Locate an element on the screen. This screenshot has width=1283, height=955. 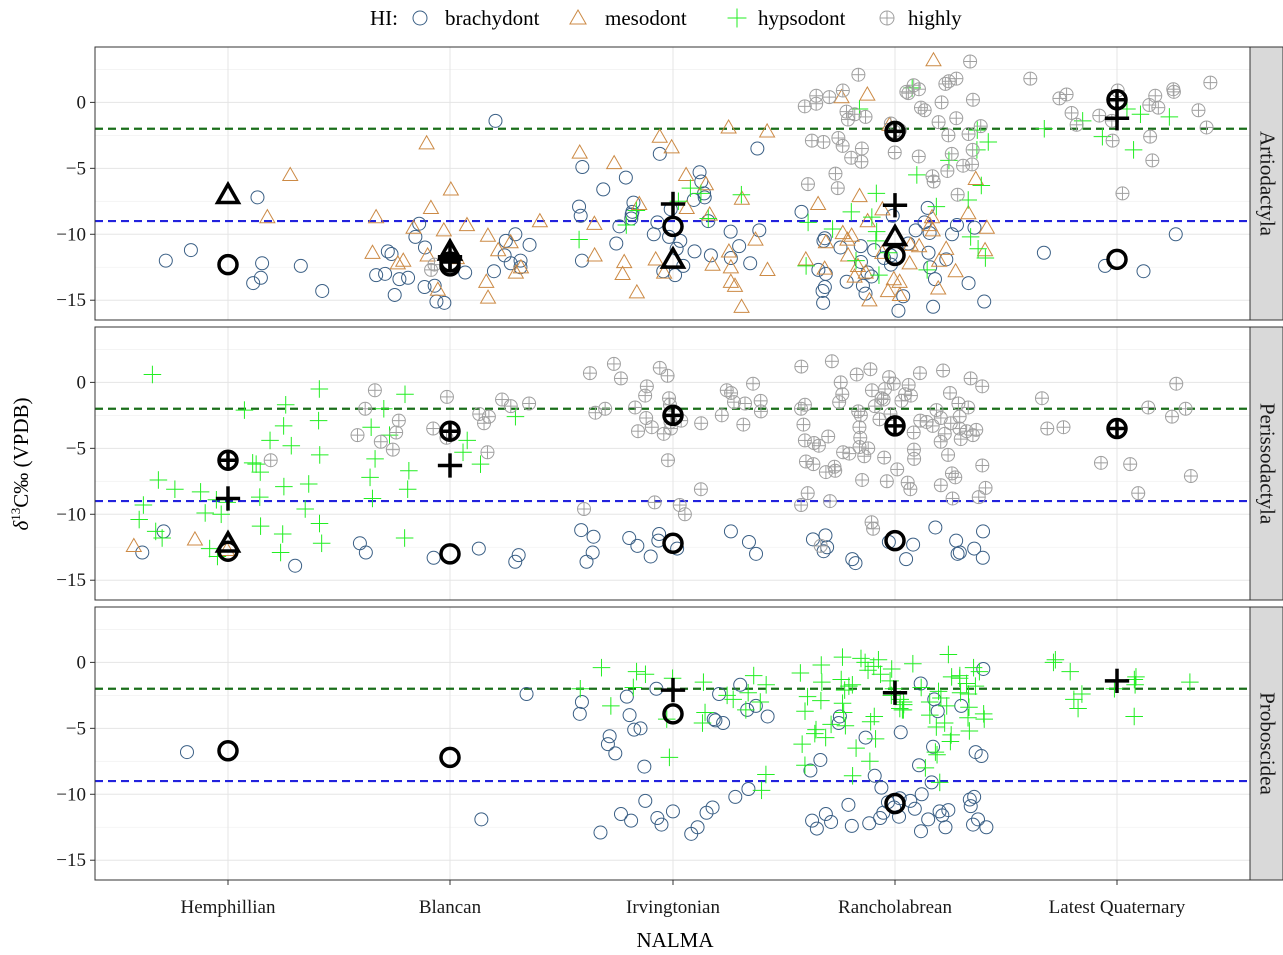
mean-highly is located at coordinates (1117, 428).